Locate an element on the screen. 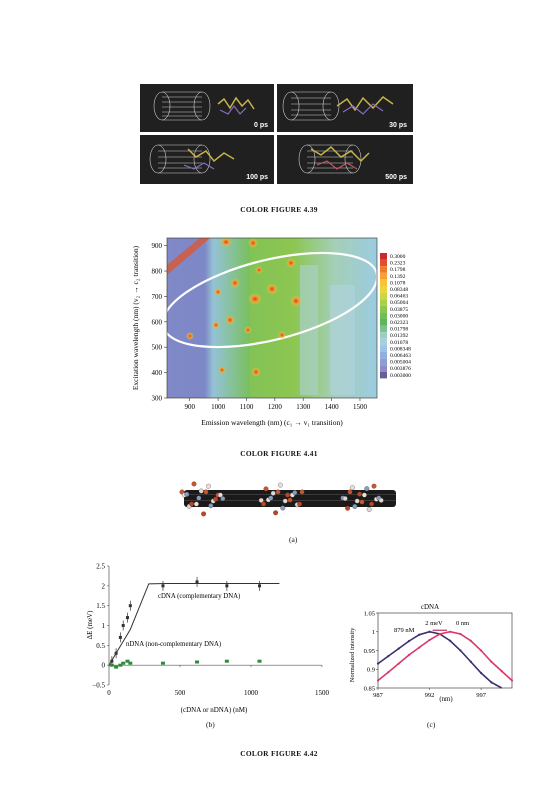 The image size is (558, 800). fit-line is located at coordinates (194, 624).